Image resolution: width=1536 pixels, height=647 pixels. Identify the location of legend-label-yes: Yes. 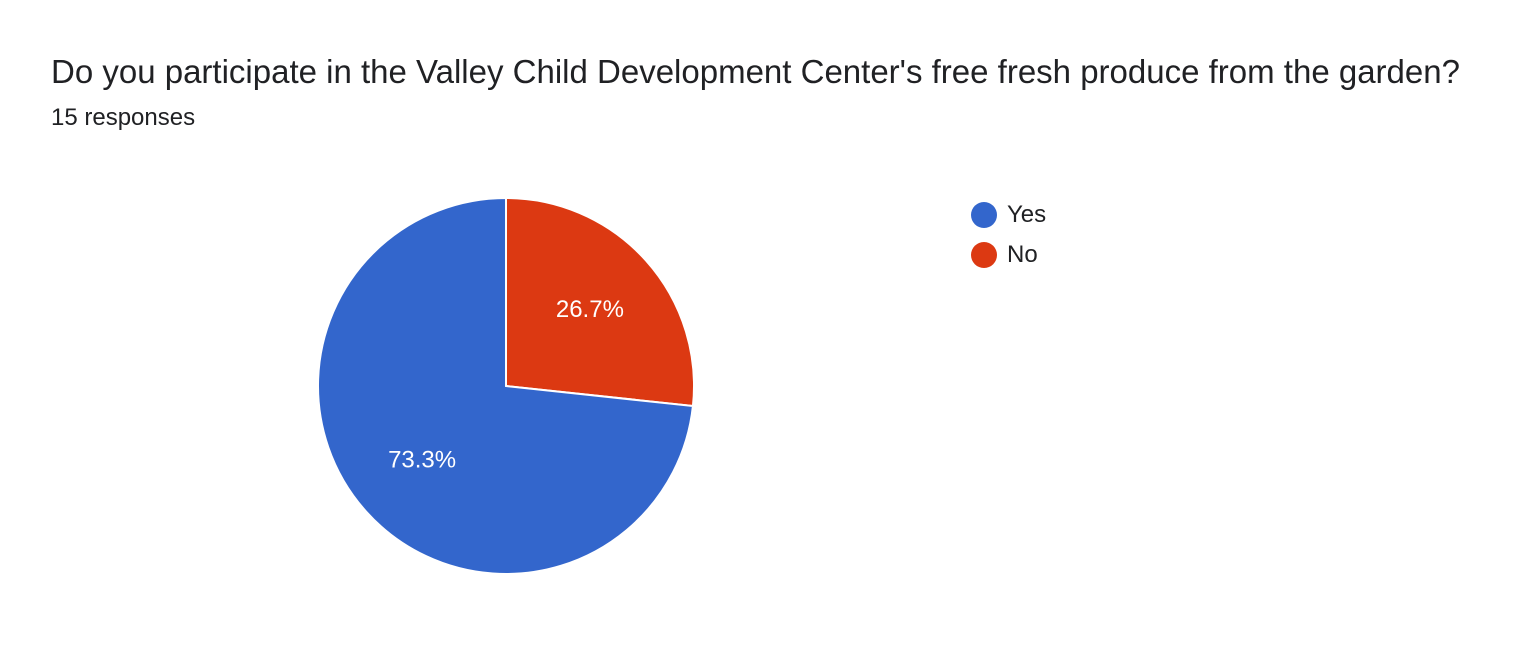
(1027, 214).